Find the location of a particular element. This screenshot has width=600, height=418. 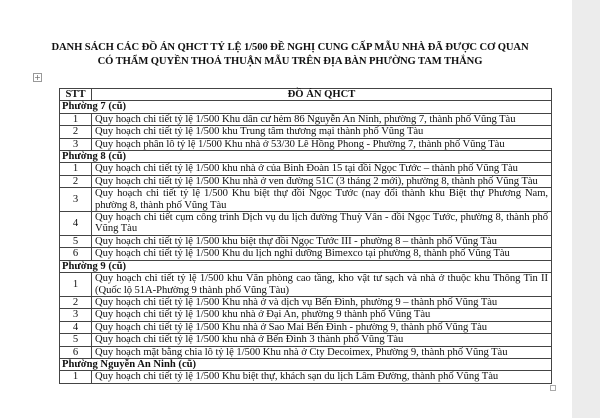

table-header-row: STT ĐỒ ÁN QHCT is located at coordinates (305, 94).